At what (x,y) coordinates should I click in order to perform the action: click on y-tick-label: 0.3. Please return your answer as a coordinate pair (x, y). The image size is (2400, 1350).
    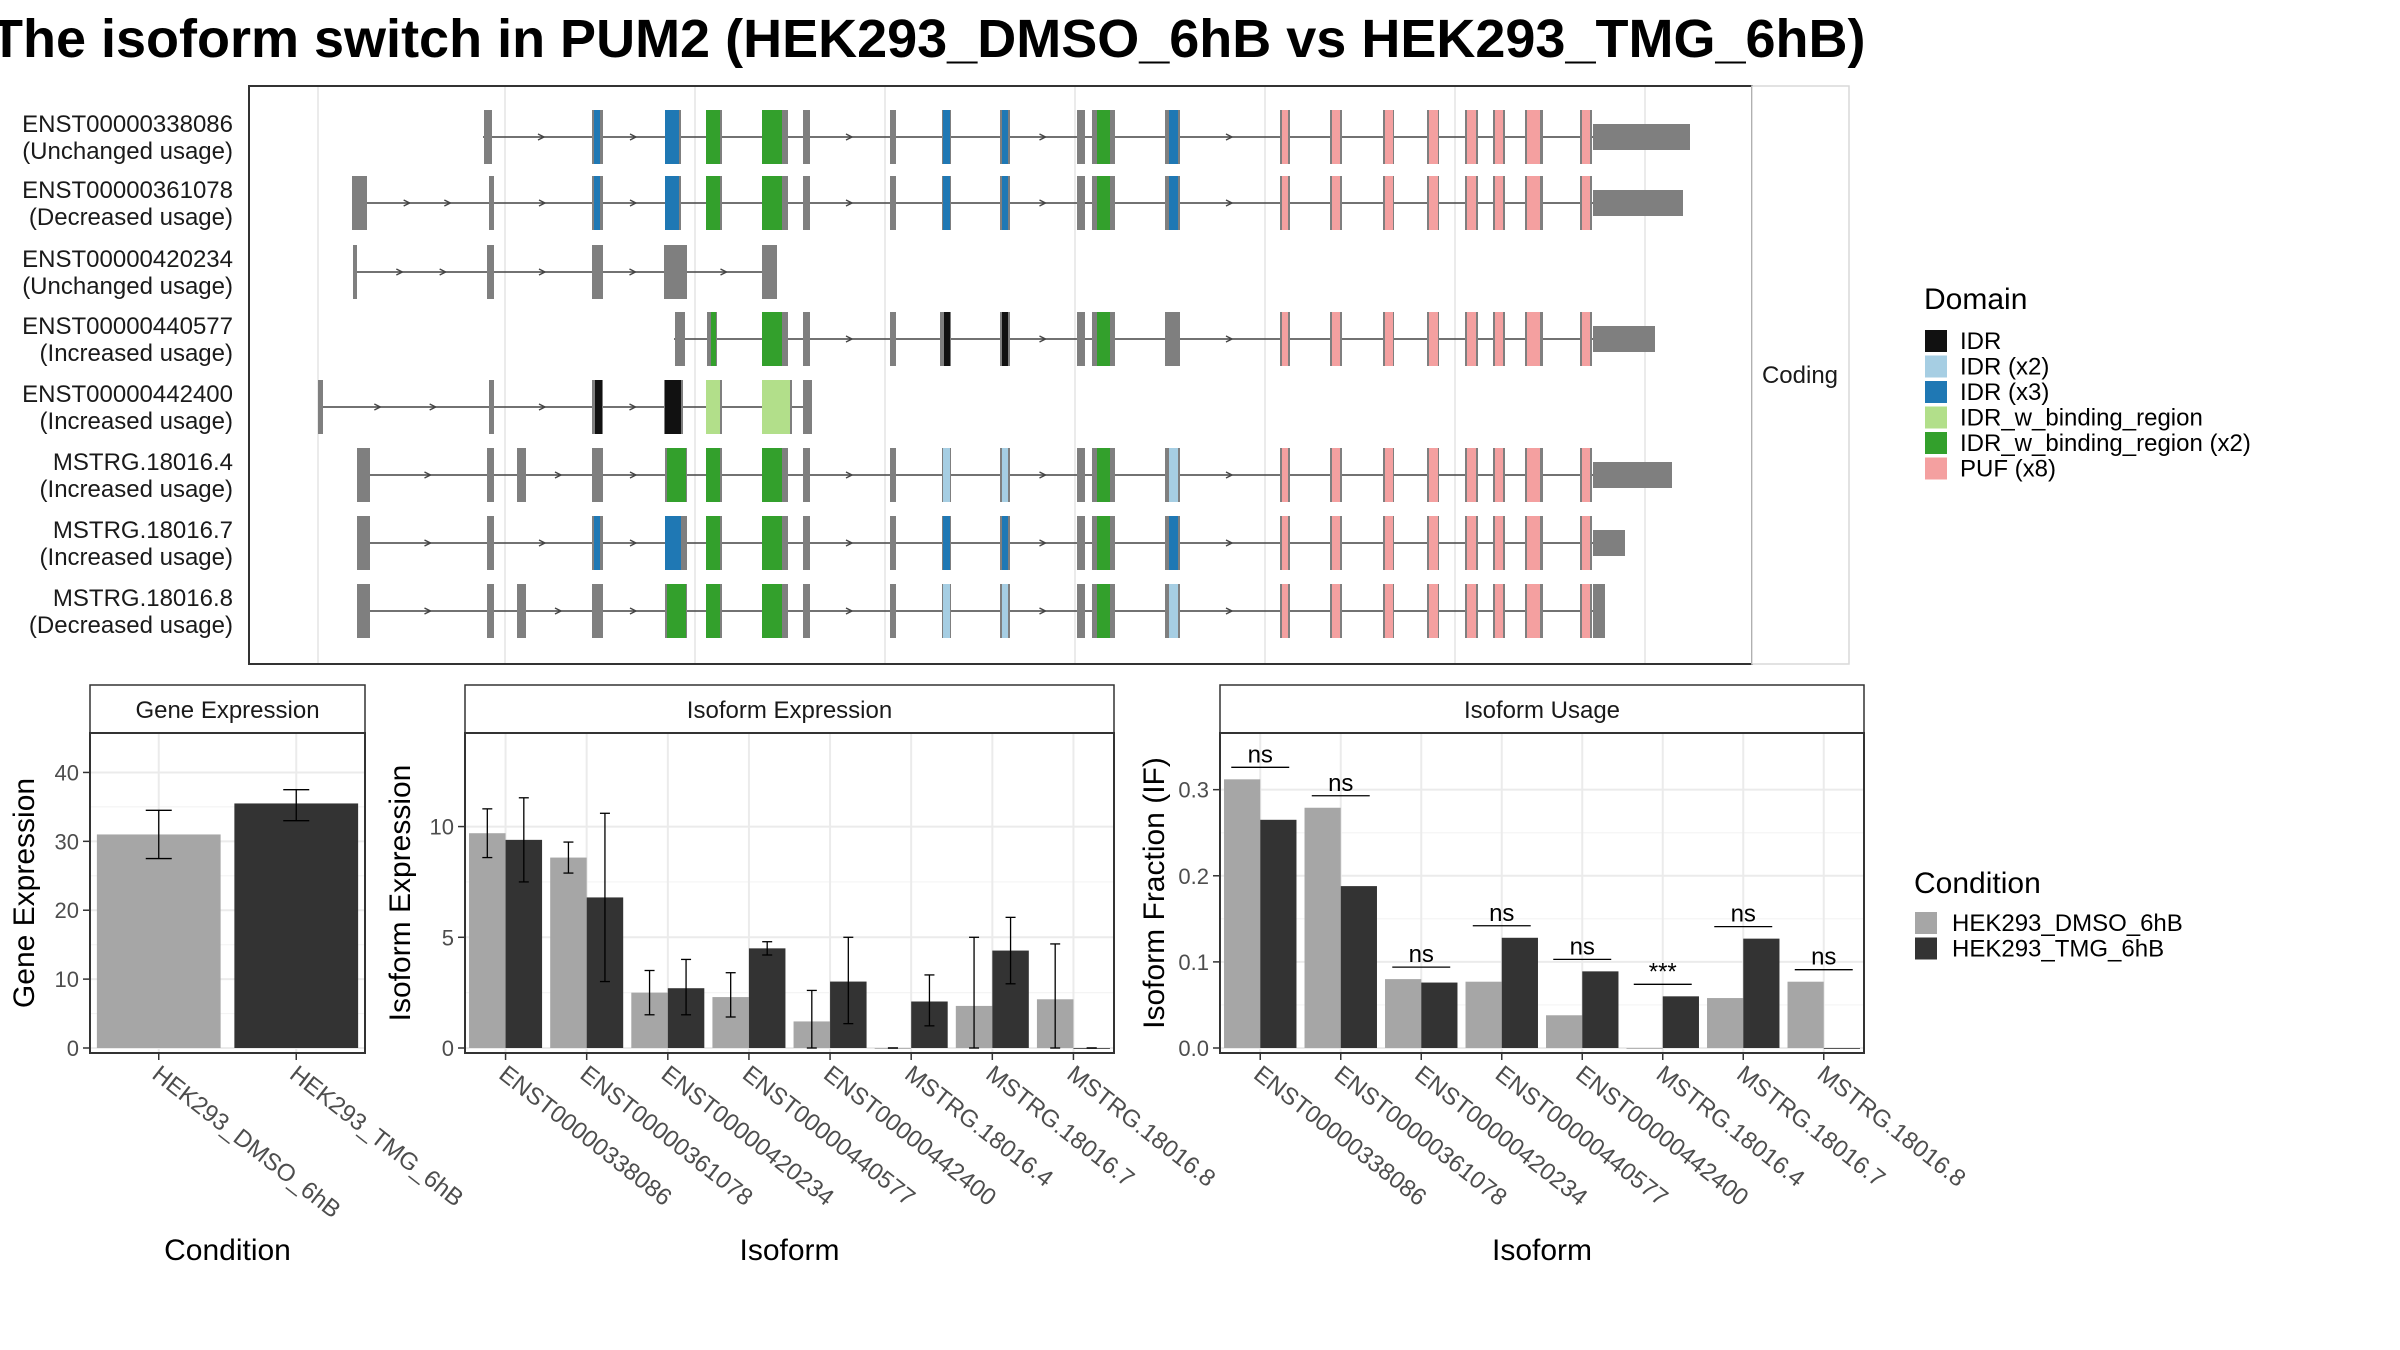
    Looking at the image, I should click on (1193, 790).